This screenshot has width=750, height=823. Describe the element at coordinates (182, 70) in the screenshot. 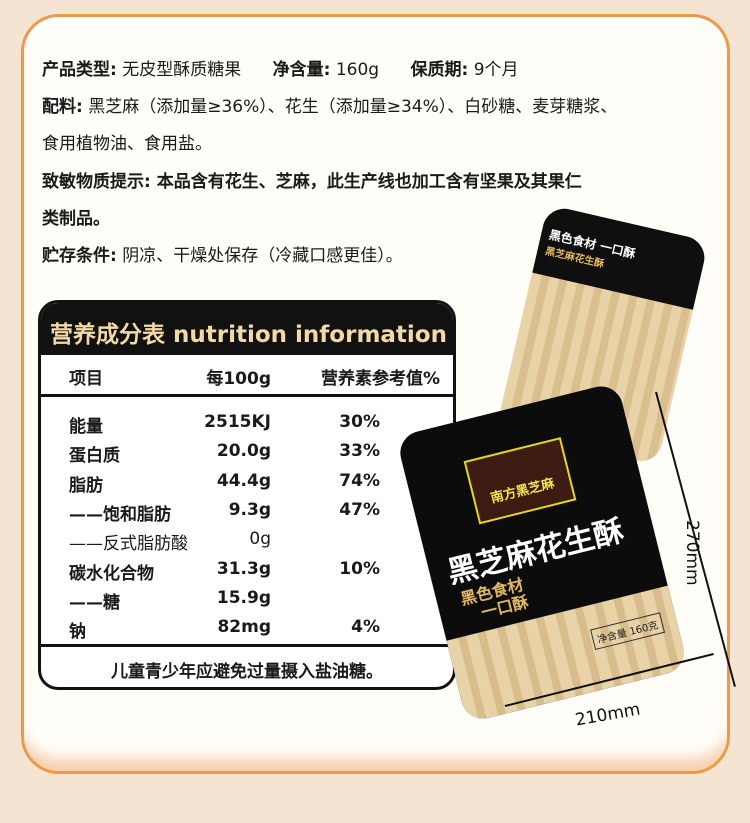

I see `type-value: 无皮型酥质糖果` at that location.